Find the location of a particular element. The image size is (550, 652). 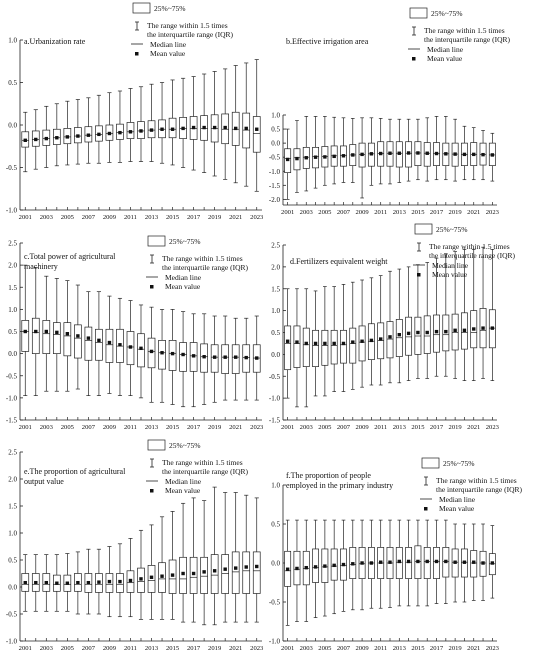

x-tick-label: 2013 is located at coordinates (152, 427).